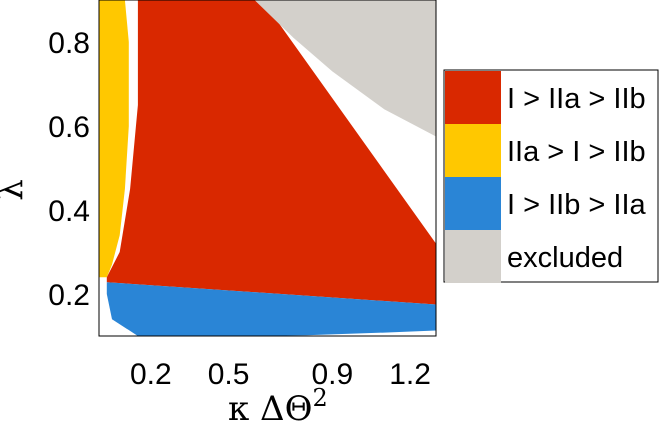  What do you see at coordinates (69, 43) in the screenshot?
I see `y-tick-label: 0.8` at bounding box center [69, 43].